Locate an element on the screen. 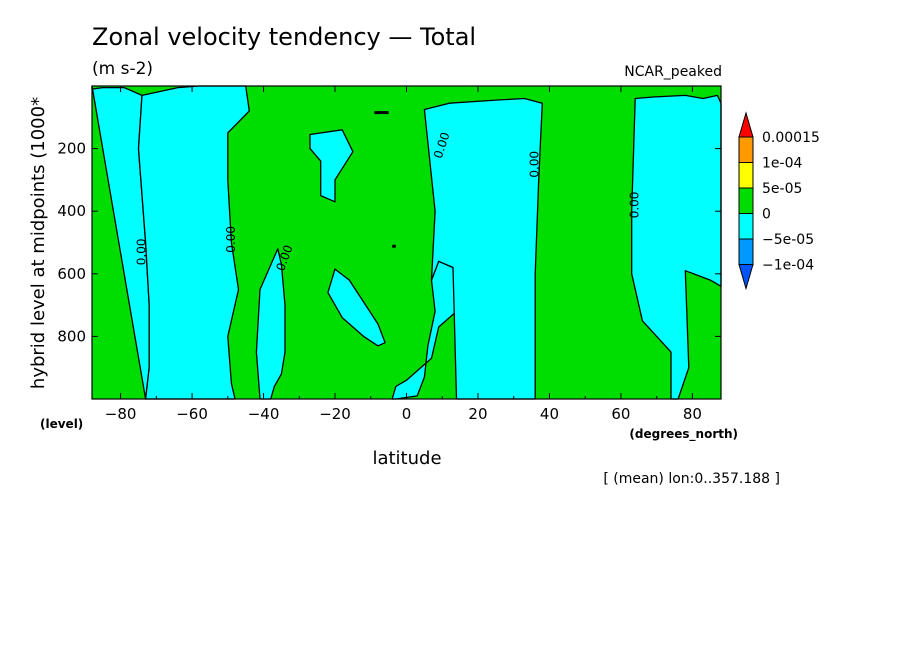  y-tick-label: 400 is located at coordinates (71, 211).